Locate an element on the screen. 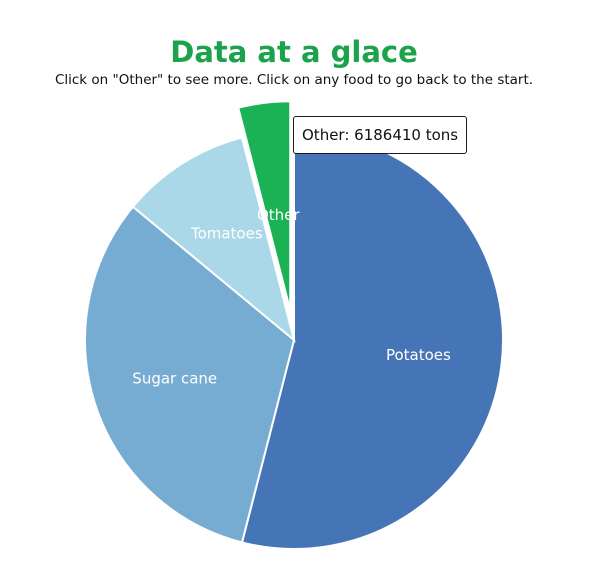 This screenshot has height=571, width=599. pie-slice-tomatoes is located at coordinates (213, 239).